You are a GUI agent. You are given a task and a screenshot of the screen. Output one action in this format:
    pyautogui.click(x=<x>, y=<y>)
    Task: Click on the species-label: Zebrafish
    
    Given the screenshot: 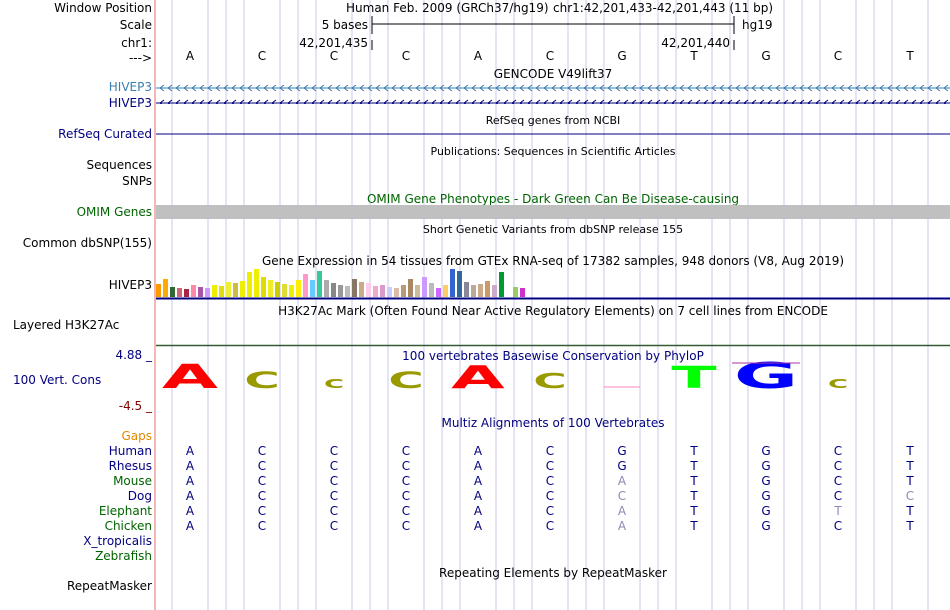 What is the action you would take?
    pyautogui.click(x=123, y=556)
    